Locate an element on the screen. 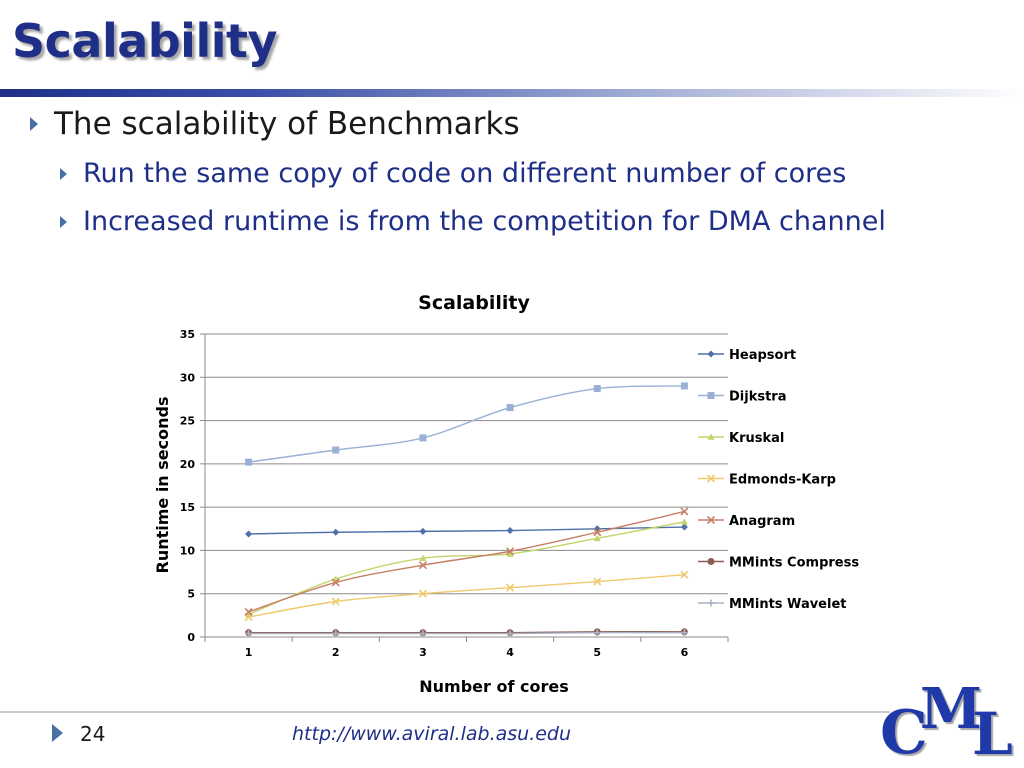 Image resolution: width=1024 pixels, height=768 pixels. title-underline is located at coordinates (512, 93).